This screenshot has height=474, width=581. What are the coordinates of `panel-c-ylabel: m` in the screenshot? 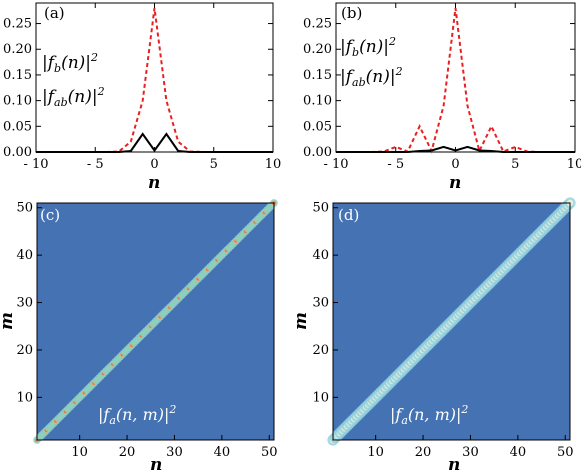 It's located at (8, 321).